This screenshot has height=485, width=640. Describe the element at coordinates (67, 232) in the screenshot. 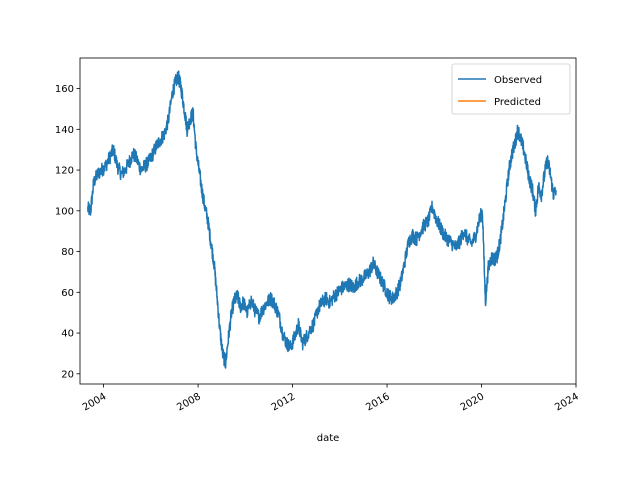

I see `y-axis: 20 40 60 80 100 120 140 160` at that location.